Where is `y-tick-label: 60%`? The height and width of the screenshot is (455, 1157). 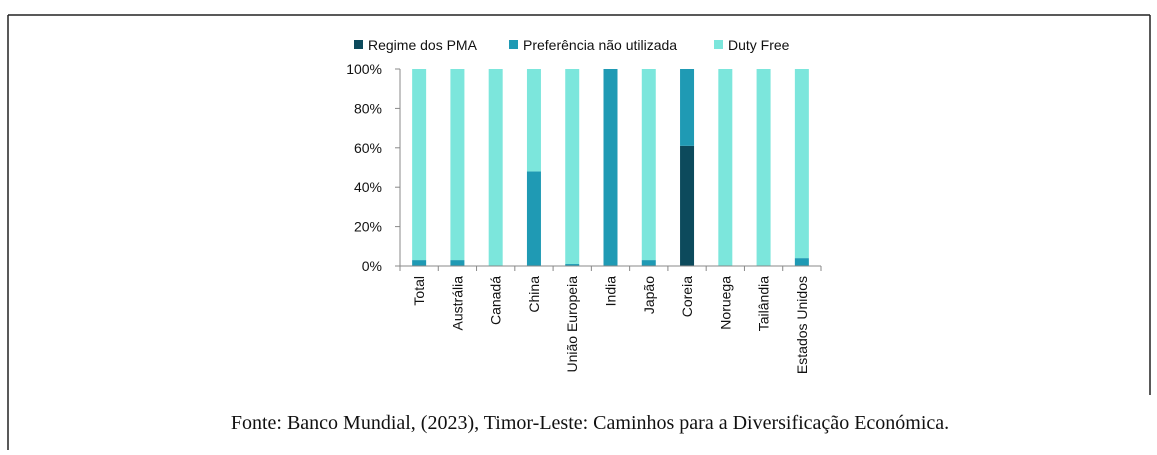 y-tick-label: 60% is located at coordinates (368, 148).